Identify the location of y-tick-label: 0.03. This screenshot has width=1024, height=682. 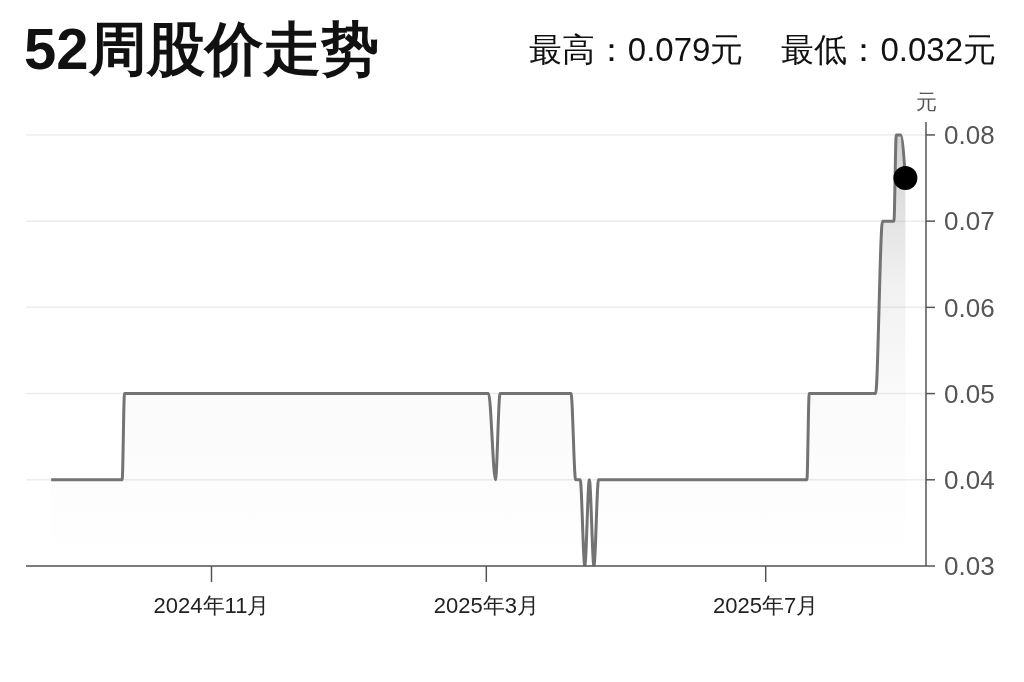
(969, 566).